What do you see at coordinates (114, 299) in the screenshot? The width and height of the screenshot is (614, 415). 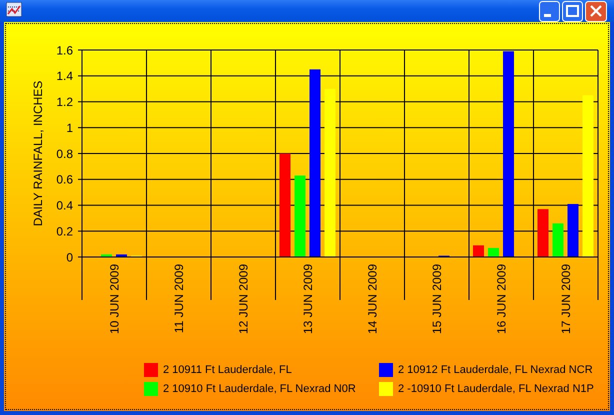 I see `x-tick-label: 10 JUN 2009` at bounding box center [114, 299].